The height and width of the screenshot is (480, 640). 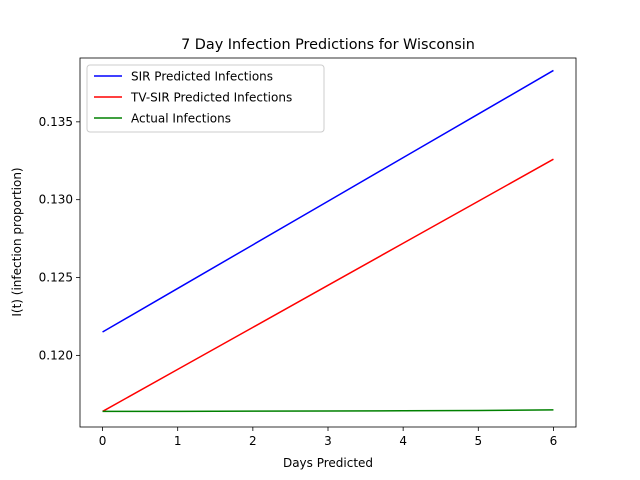 What do you see at coordinates (17, 241) in the screenshot?
I see `y-axis-label: I(t) (infection proportion)` at bounding box center [17, 241].